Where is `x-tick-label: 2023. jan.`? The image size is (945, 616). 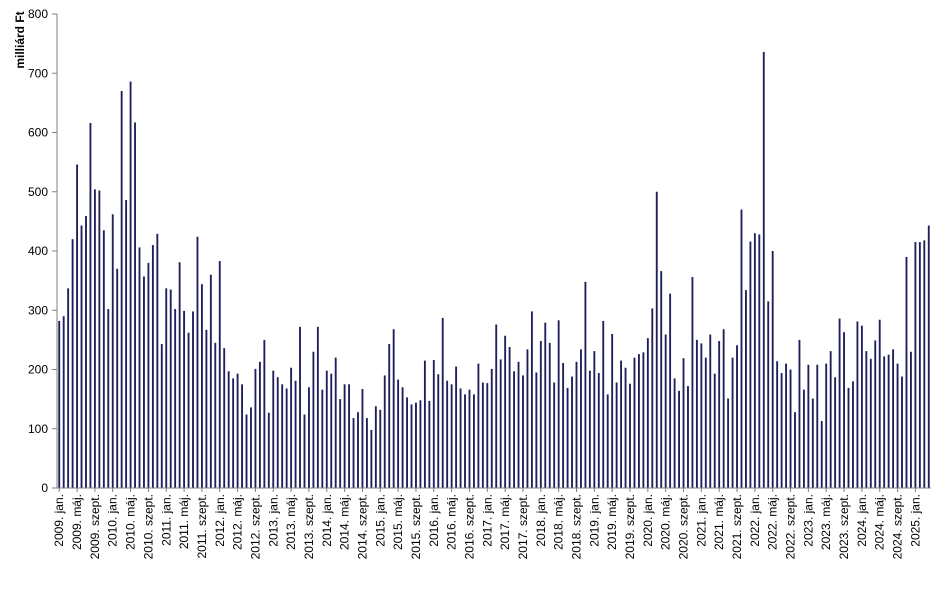
x-tick-label: 2023. jan. is located at coordinates (808, 520).